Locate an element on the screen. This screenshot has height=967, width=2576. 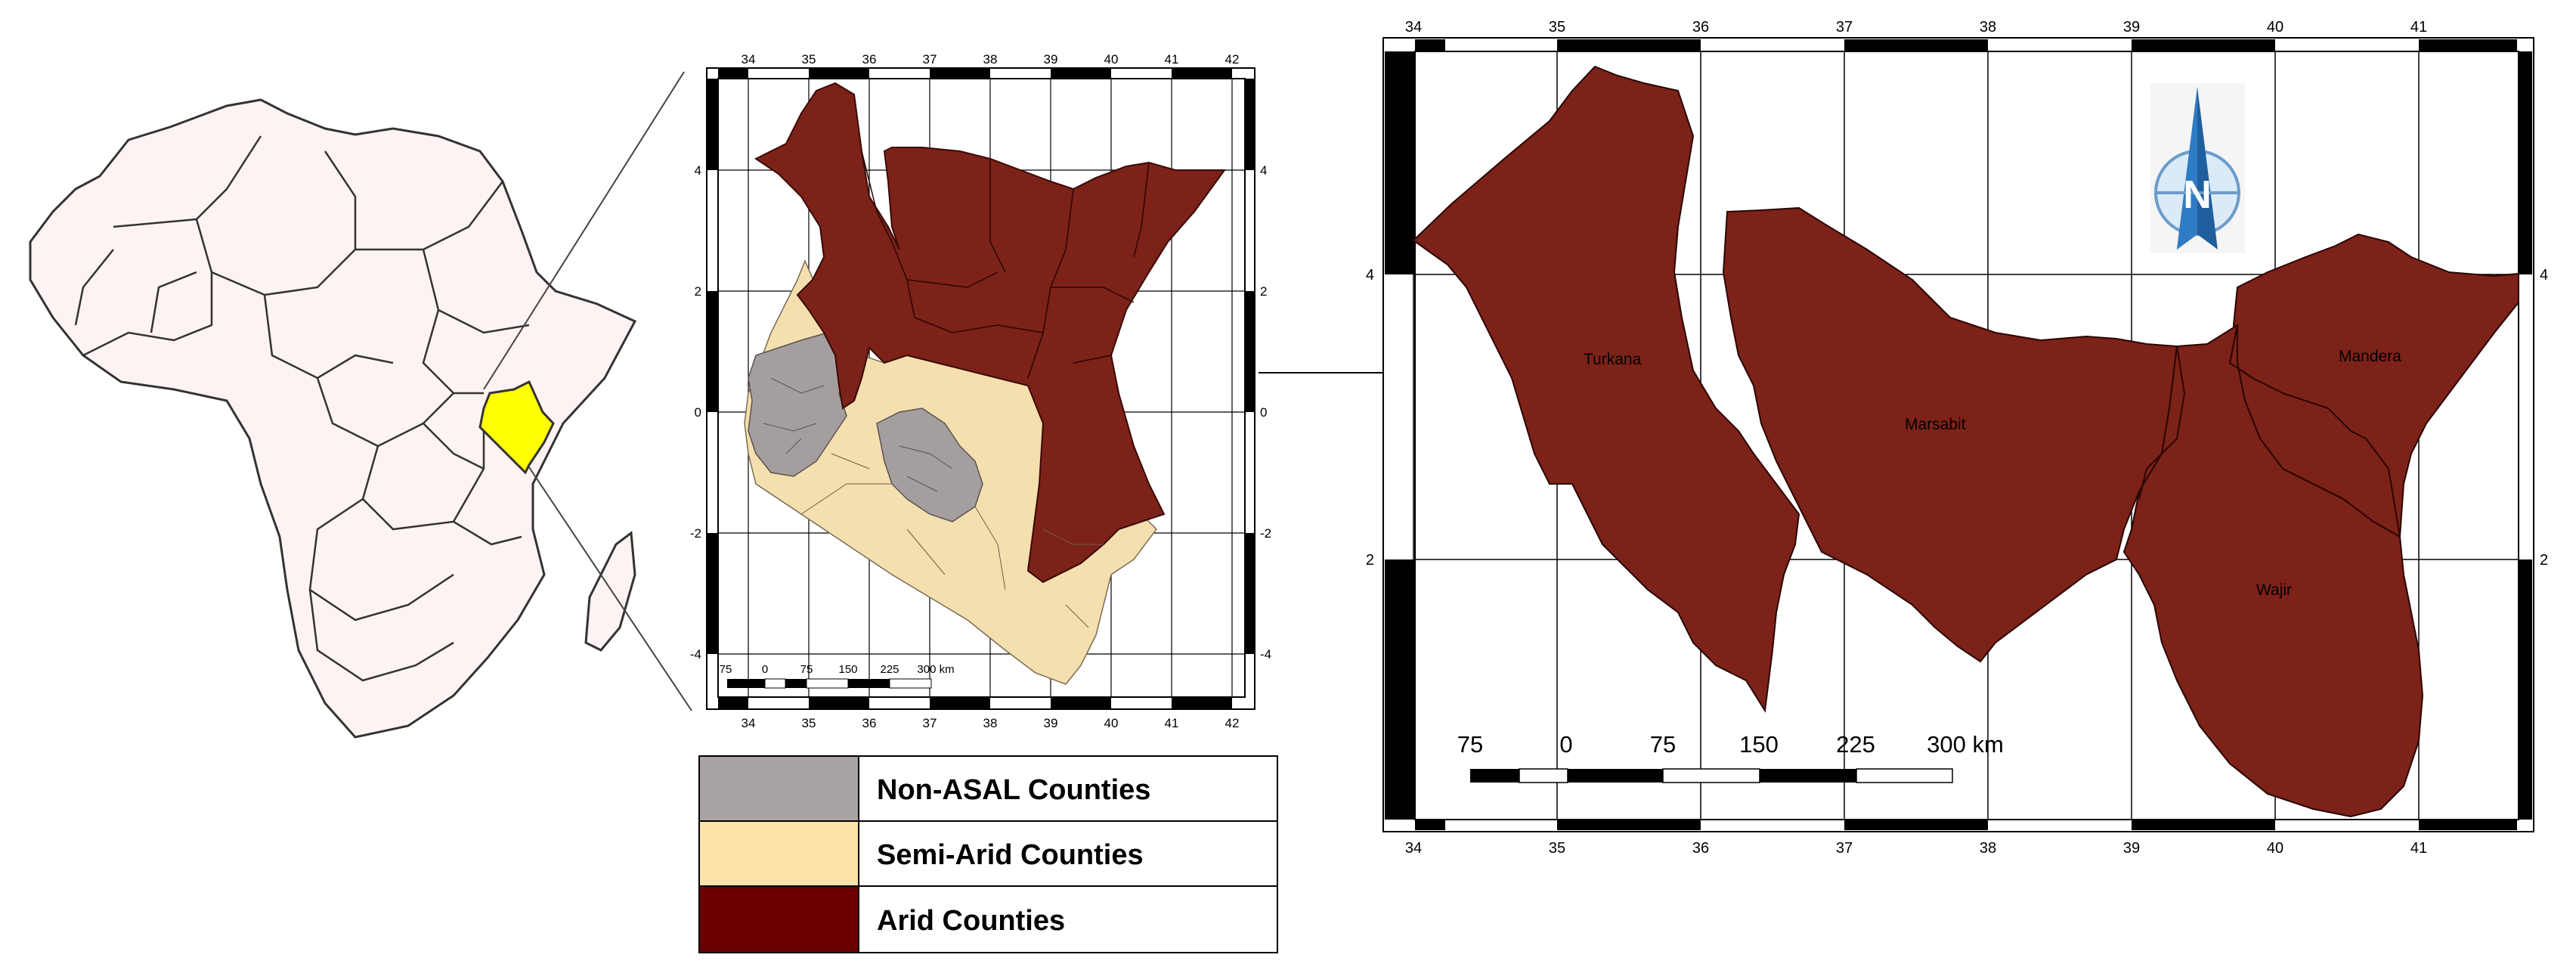
county-label-turkana: Turkana is located at coordinates (1613, 359).